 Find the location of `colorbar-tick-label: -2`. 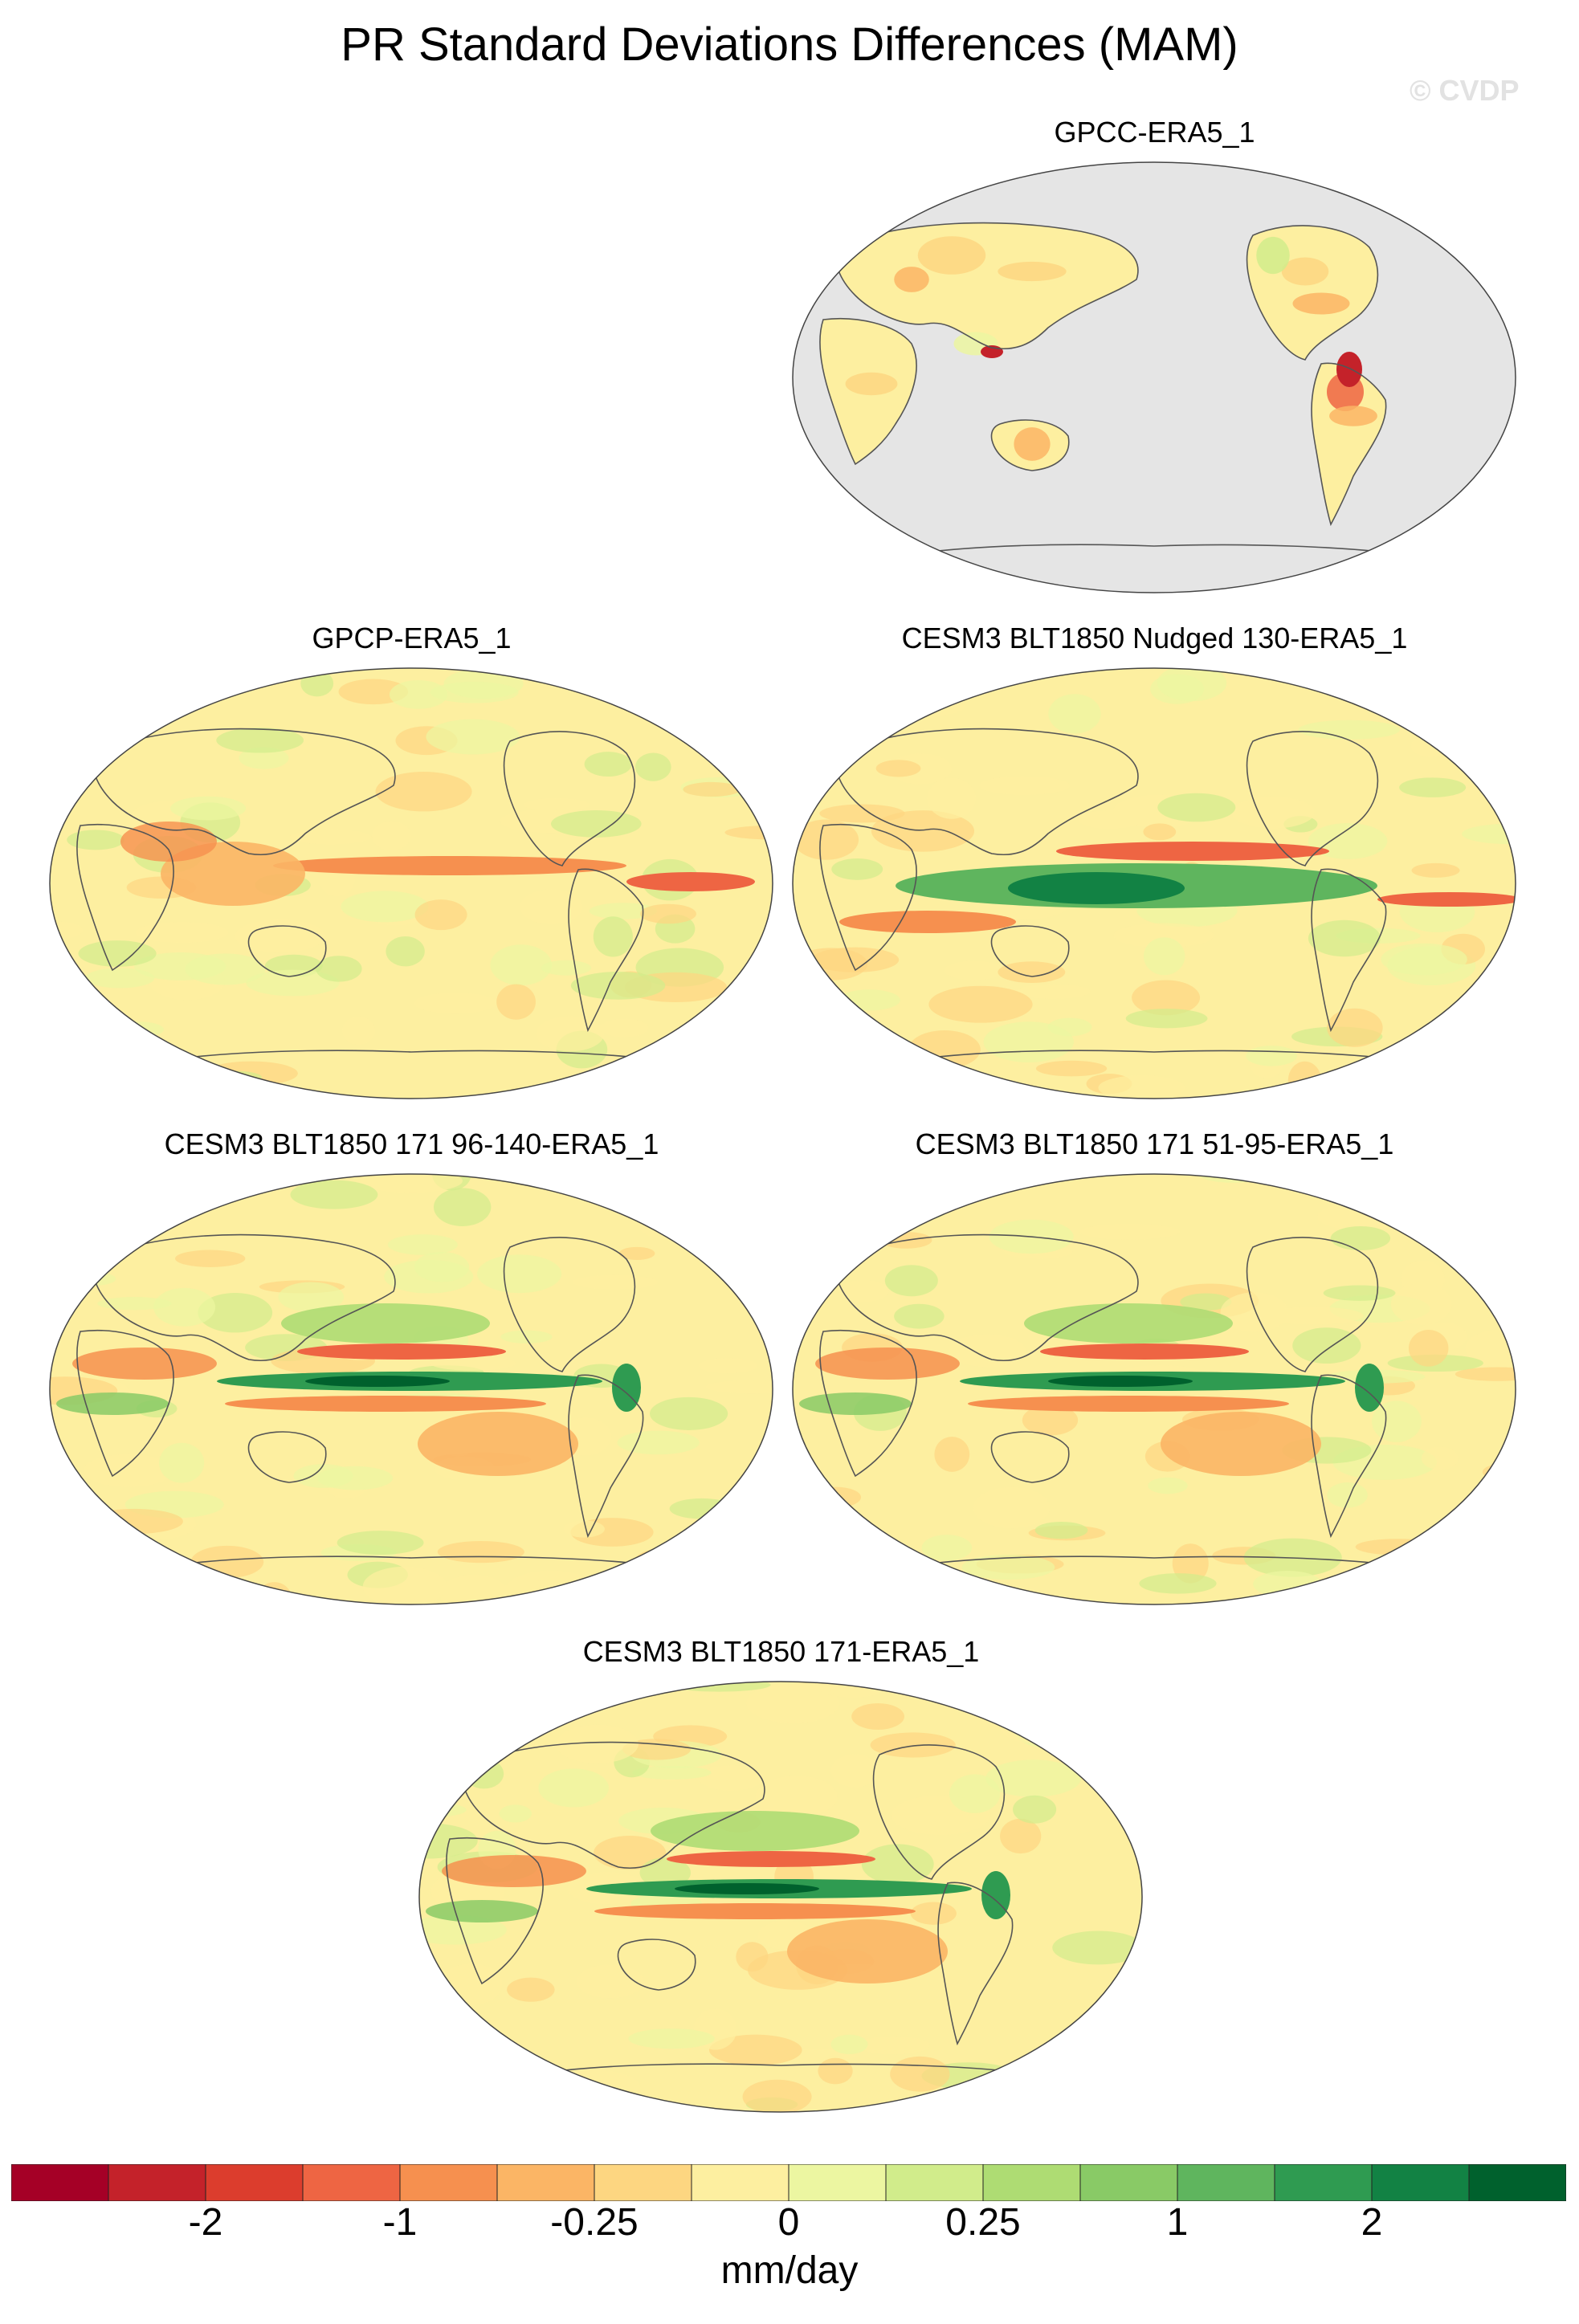

colorbar-tick-label: -2 is located at coordinates (205, 2223).